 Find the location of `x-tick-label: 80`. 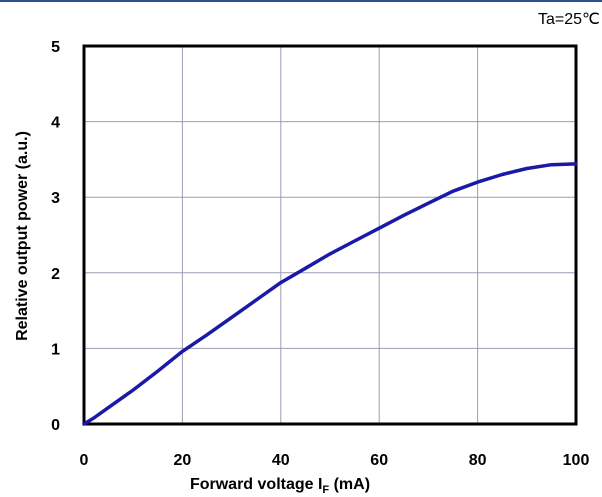

x-tick-label: 80 is located at coordinates (478, 460).